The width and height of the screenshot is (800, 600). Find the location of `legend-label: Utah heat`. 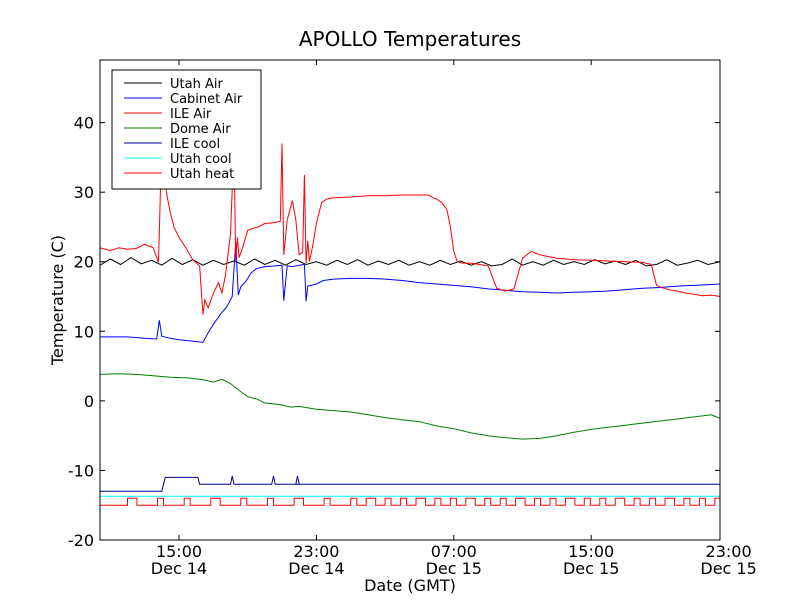

legend-label: Utah heat is located at coordinates (202, 174).